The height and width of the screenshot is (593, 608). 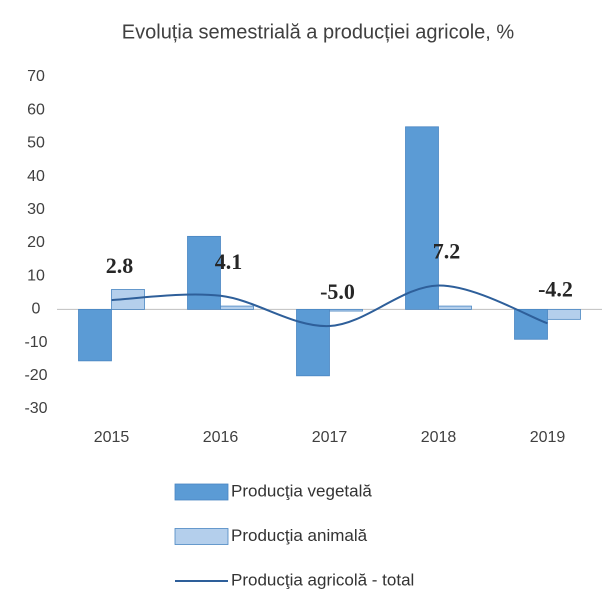 I want to click on data-label: 7.2, so click(x=447, y=251).